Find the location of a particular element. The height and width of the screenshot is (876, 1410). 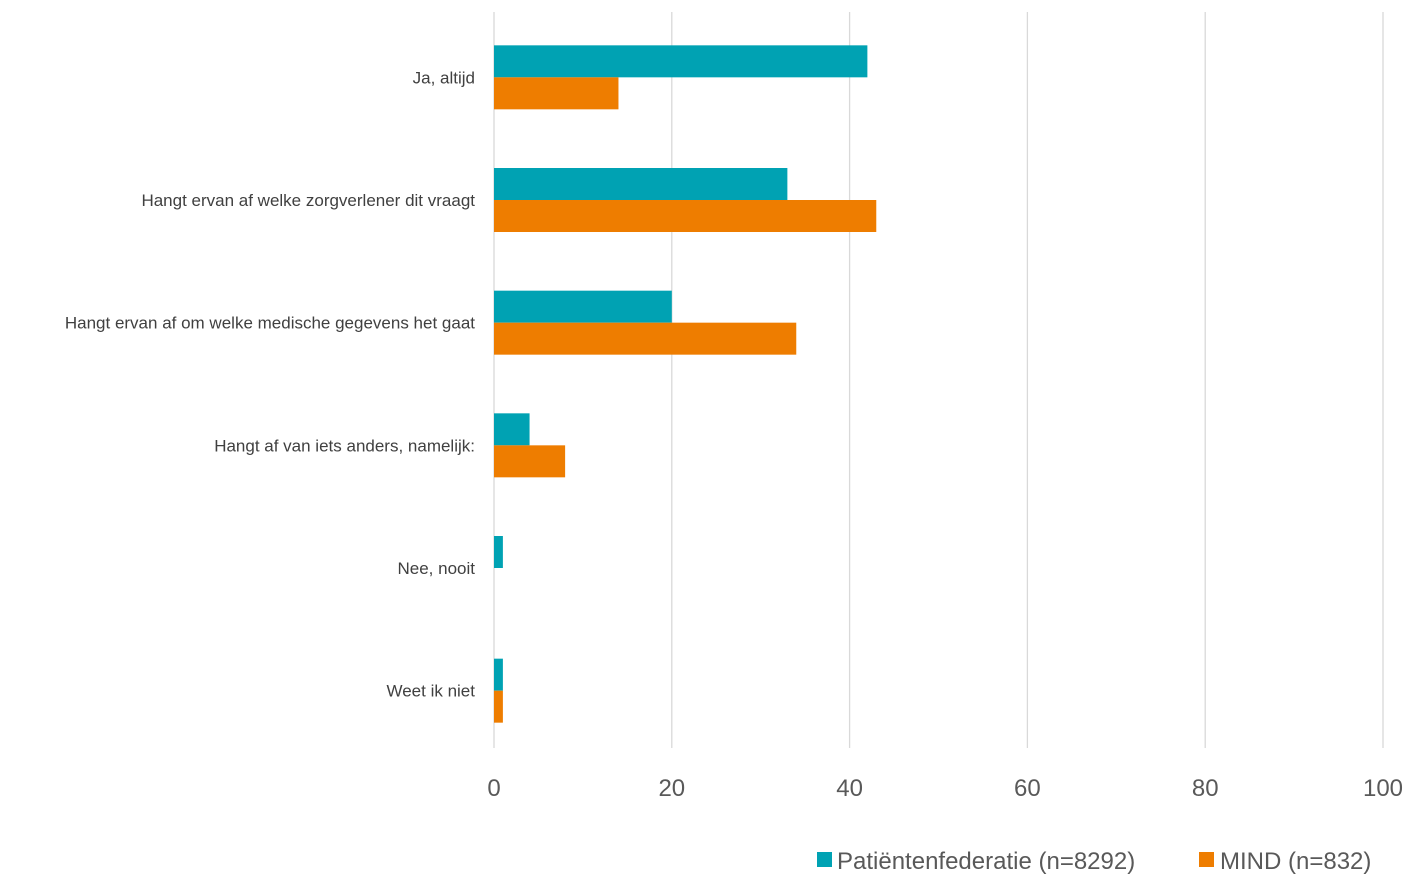

legend-label-patientenfederatie: Patiëntenfederatie (n=8292) is located at coordinates (986, 861).